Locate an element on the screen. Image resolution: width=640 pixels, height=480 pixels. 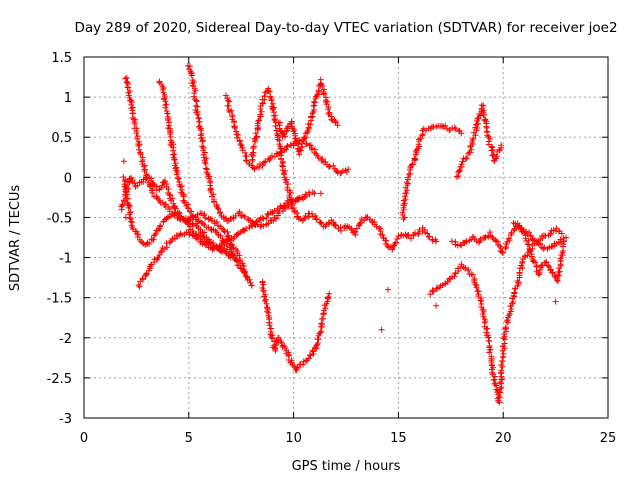
x-axis-label: GPS time / hours is located at coordinates (346, 466).